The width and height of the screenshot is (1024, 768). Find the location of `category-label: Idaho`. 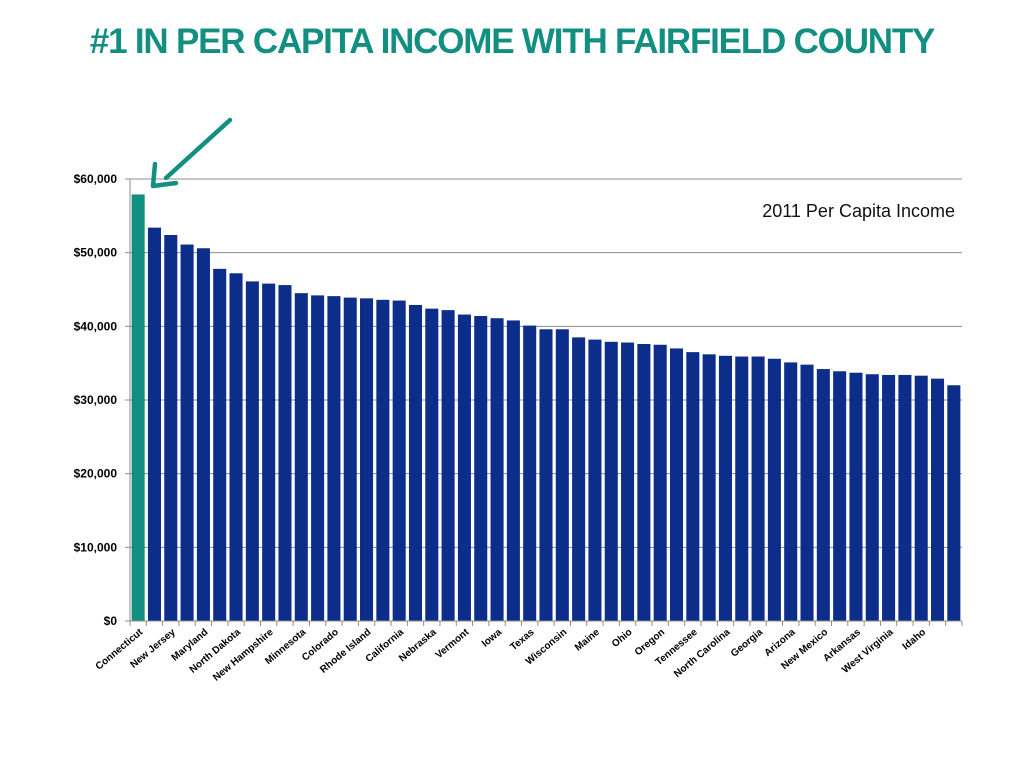

category-label: Idaho is located at coordinates (915, 640).